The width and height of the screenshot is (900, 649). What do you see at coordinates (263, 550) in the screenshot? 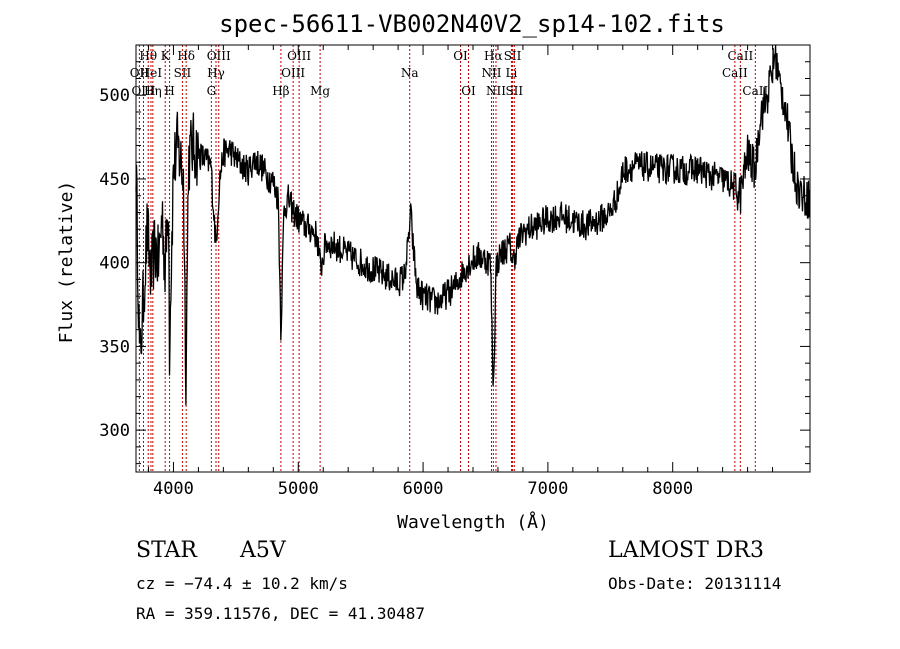
I see `spectral-subclass: A5V` at bounding box center [263, 550].